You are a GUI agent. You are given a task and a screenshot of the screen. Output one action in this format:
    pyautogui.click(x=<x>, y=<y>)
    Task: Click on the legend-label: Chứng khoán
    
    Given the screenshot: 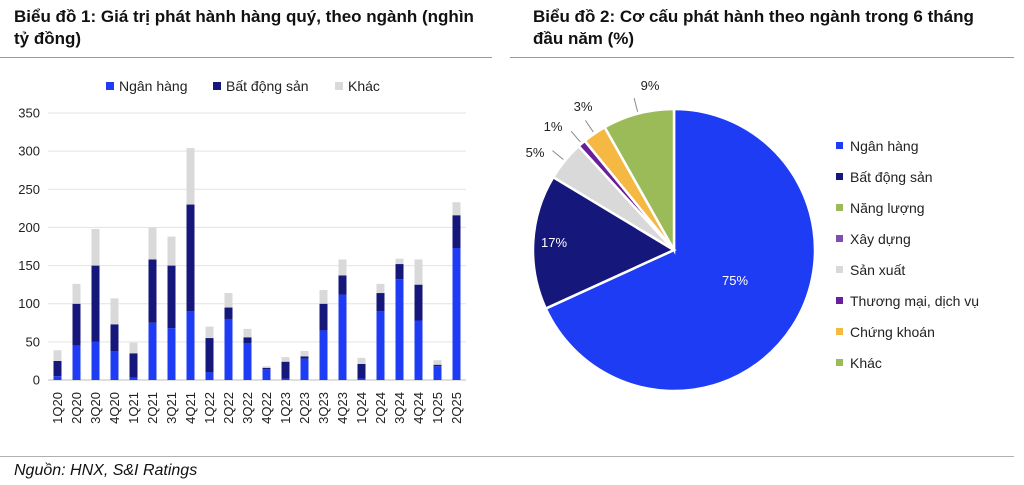 What is the action you would take?
    pyautogui.click(x=892, y=332)
    